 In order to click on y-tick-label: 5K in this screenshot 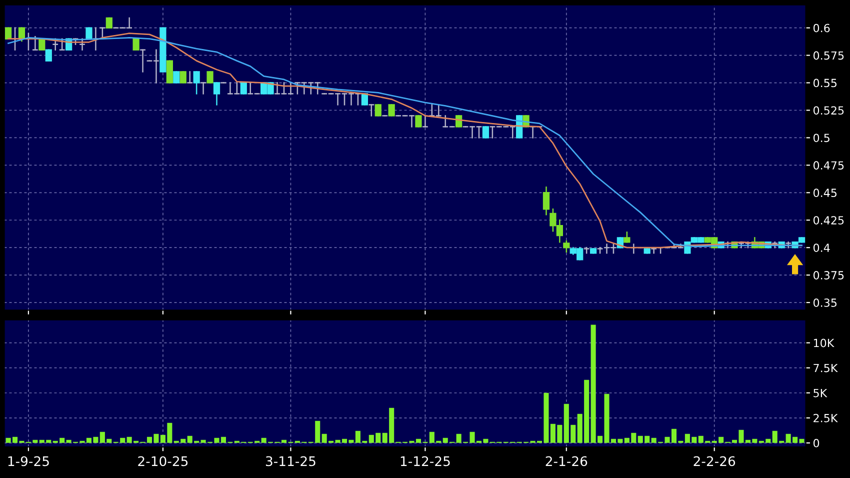, I will do `click(821, 393)`.